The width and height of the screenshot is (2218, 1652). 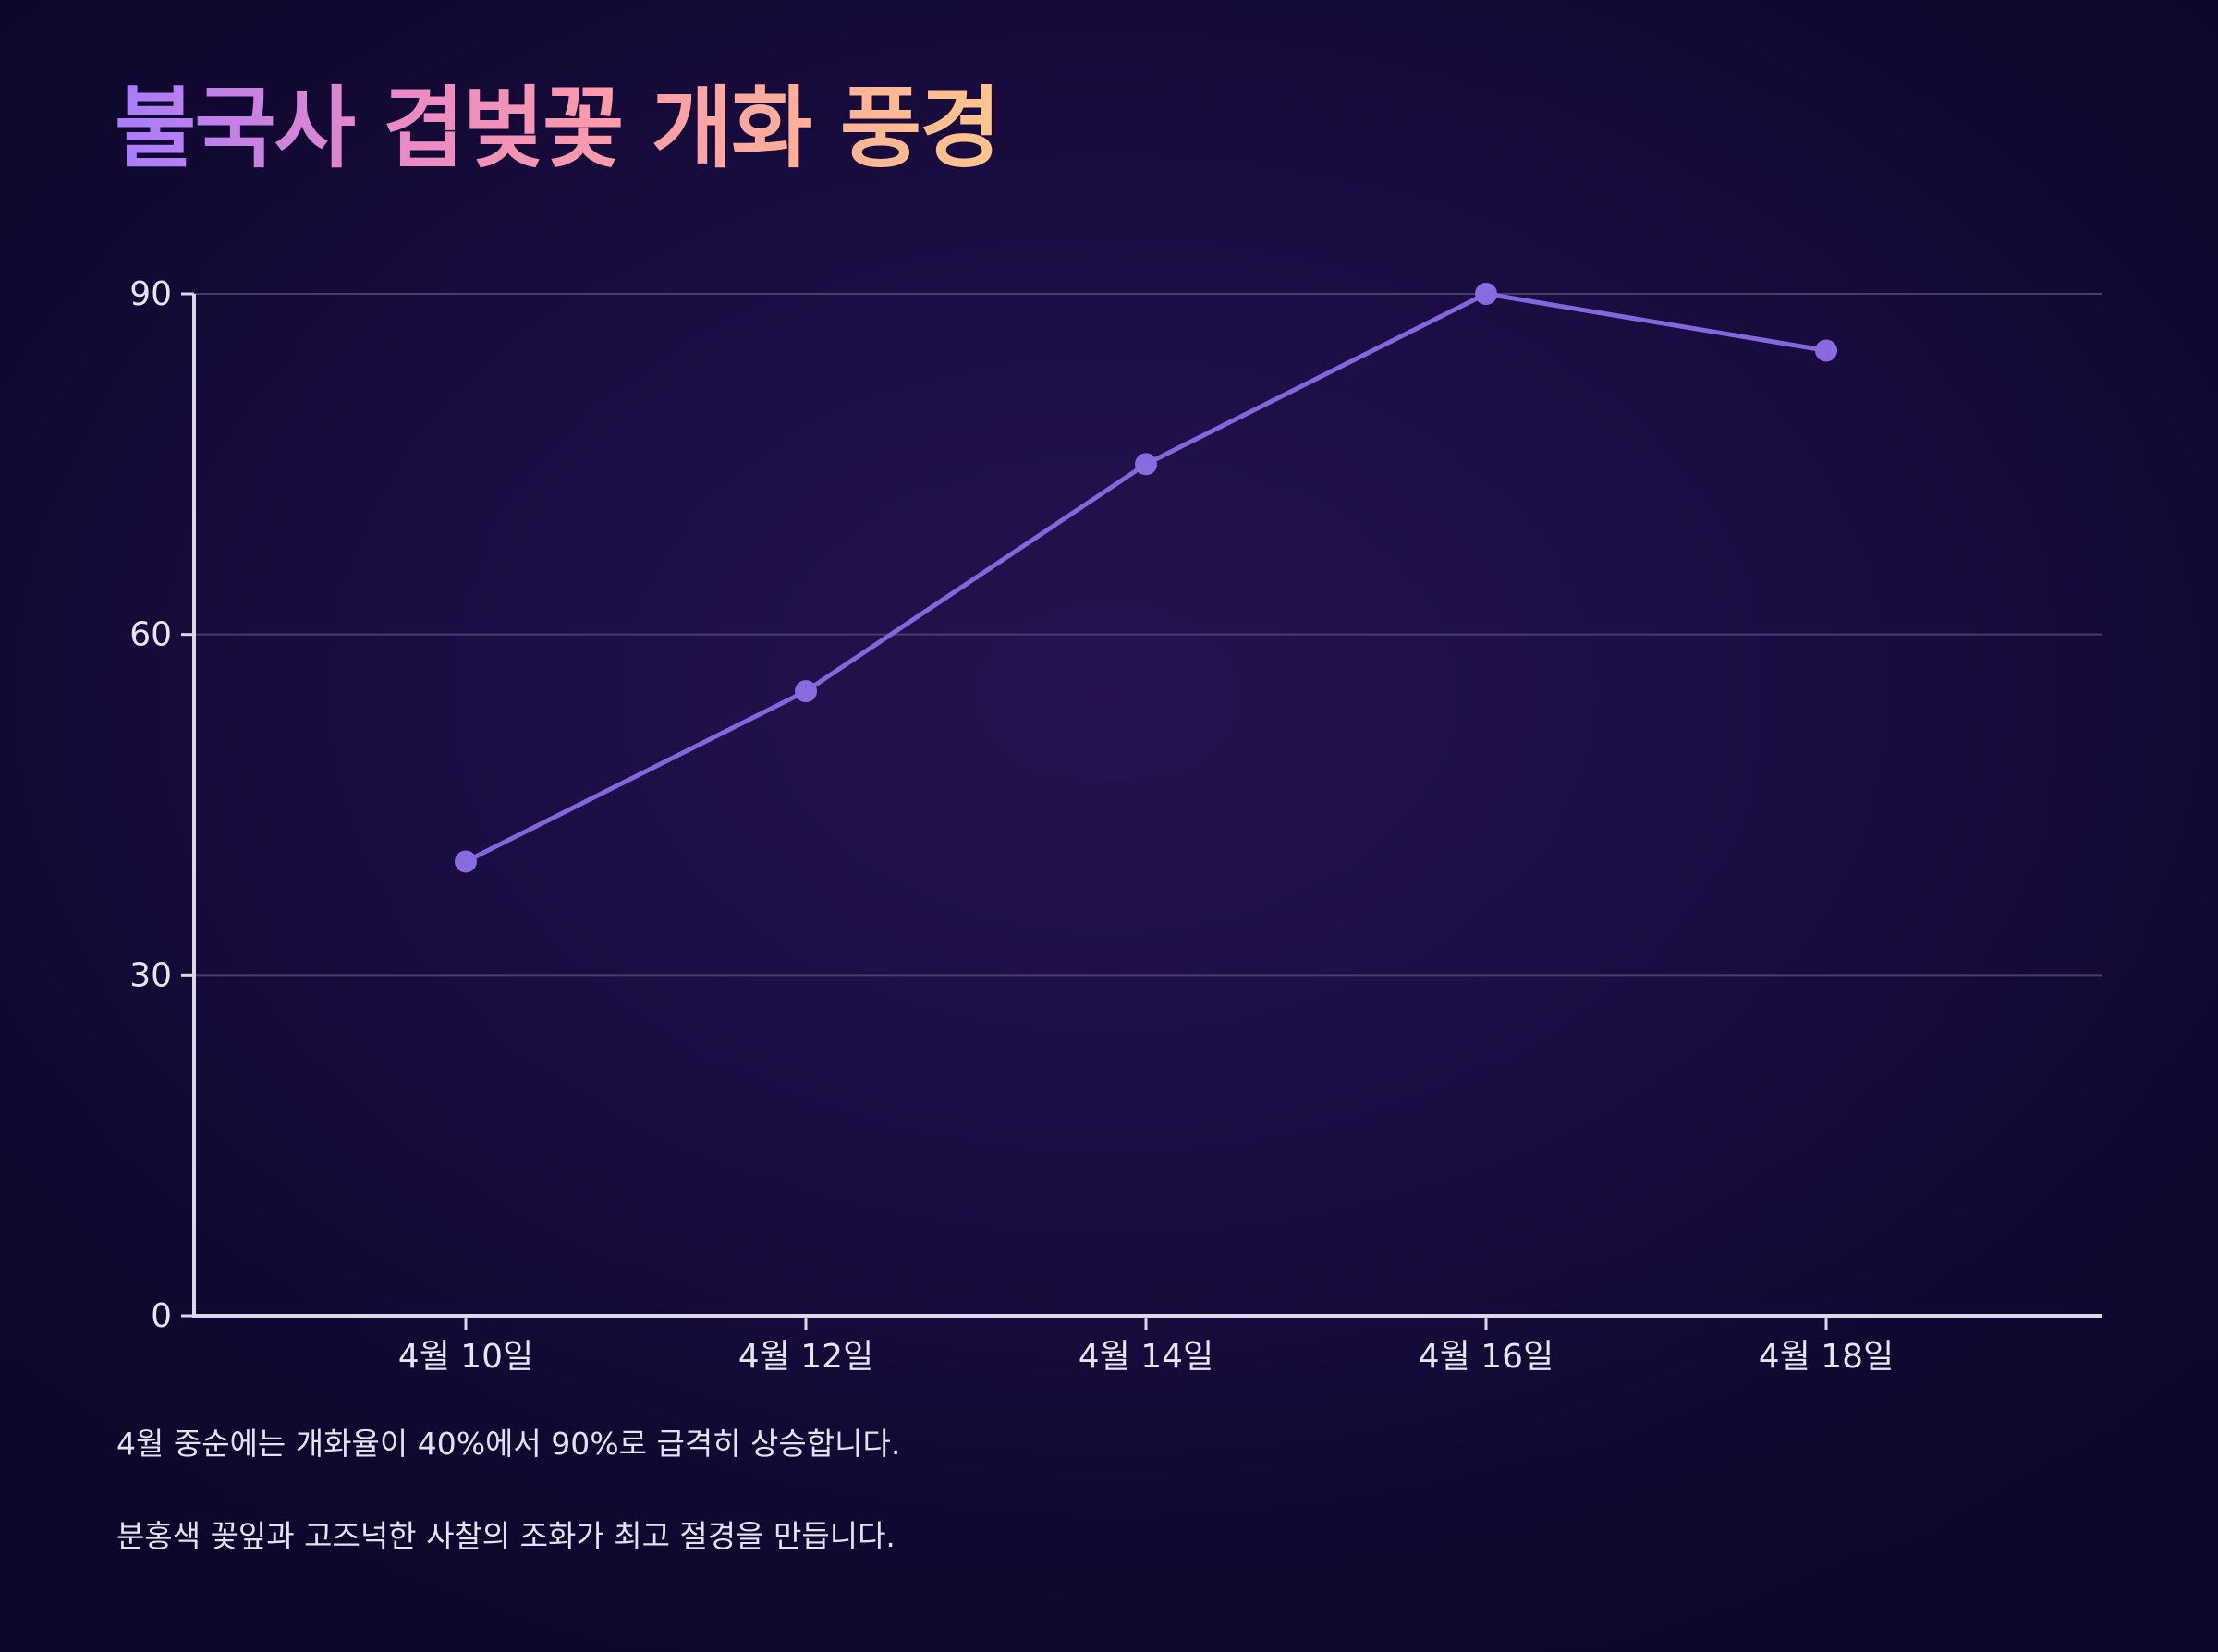 I want to click on x-tick-label-0: 4월 10일, so click(x=465, y=1357).